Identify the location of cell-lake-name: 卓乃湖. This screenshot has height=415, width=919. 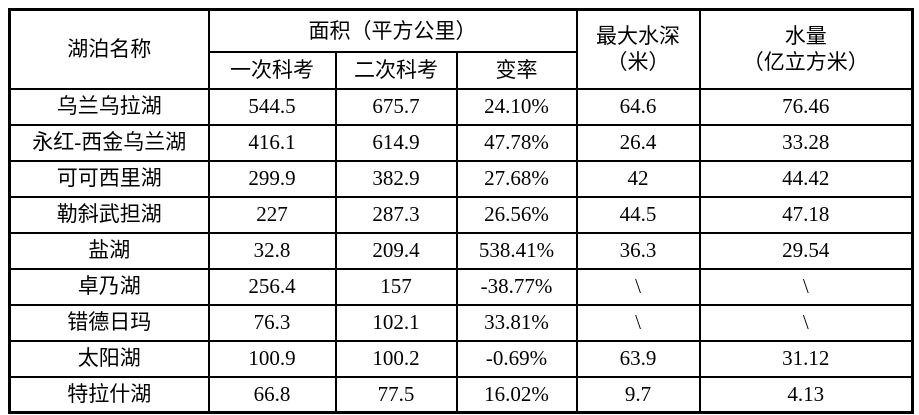
(109, 286).